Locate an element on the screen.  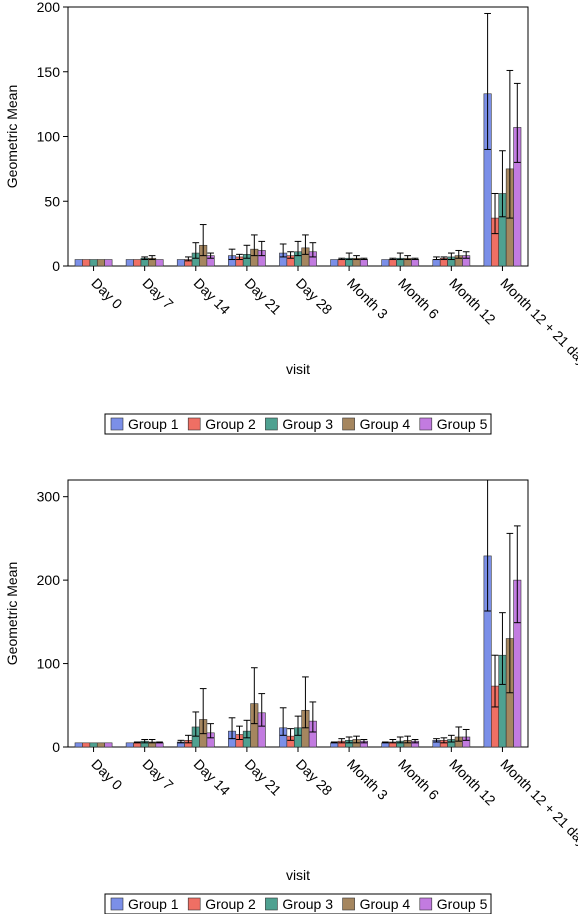
legend-box is located at coordinates (298, 424).